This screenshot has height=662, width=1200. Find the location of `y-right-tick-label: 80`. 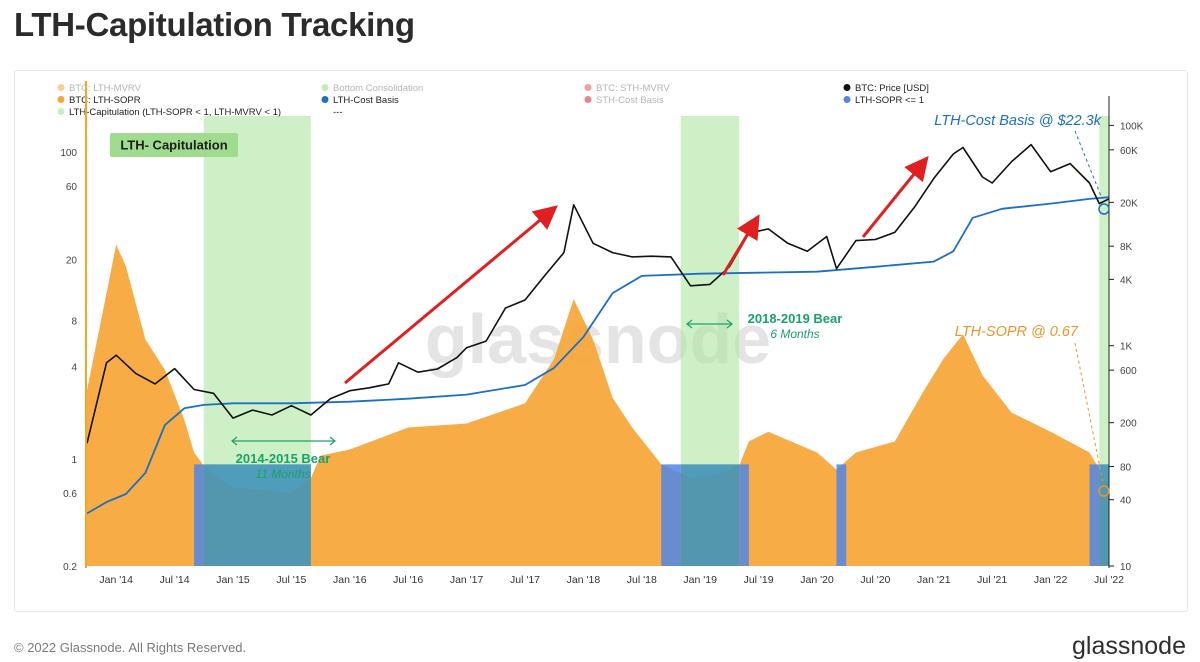

y-right-tick-label: 80 is located at coordinates (1126, 468).